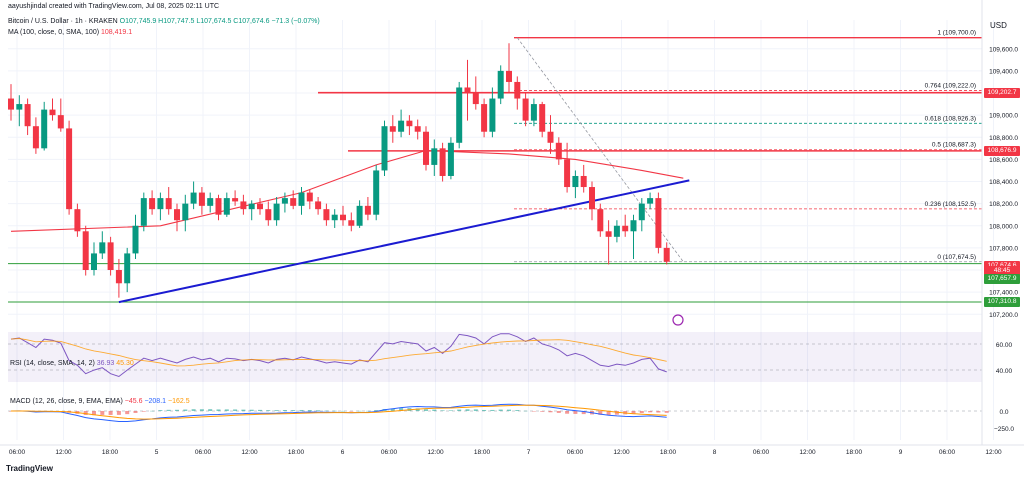 This screenshot has height=479, width=1024. What do you see at coordinates (1003, 315) in the screenshot?
I see `price-tick-label: 107,200.0` at bounding box center [1003, 315].